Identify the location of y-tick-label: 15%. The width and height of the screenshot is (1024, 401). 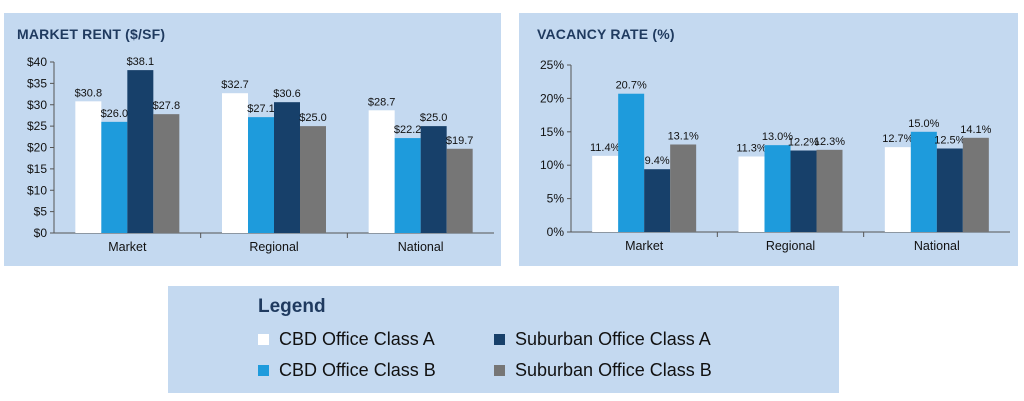
(552, 132).